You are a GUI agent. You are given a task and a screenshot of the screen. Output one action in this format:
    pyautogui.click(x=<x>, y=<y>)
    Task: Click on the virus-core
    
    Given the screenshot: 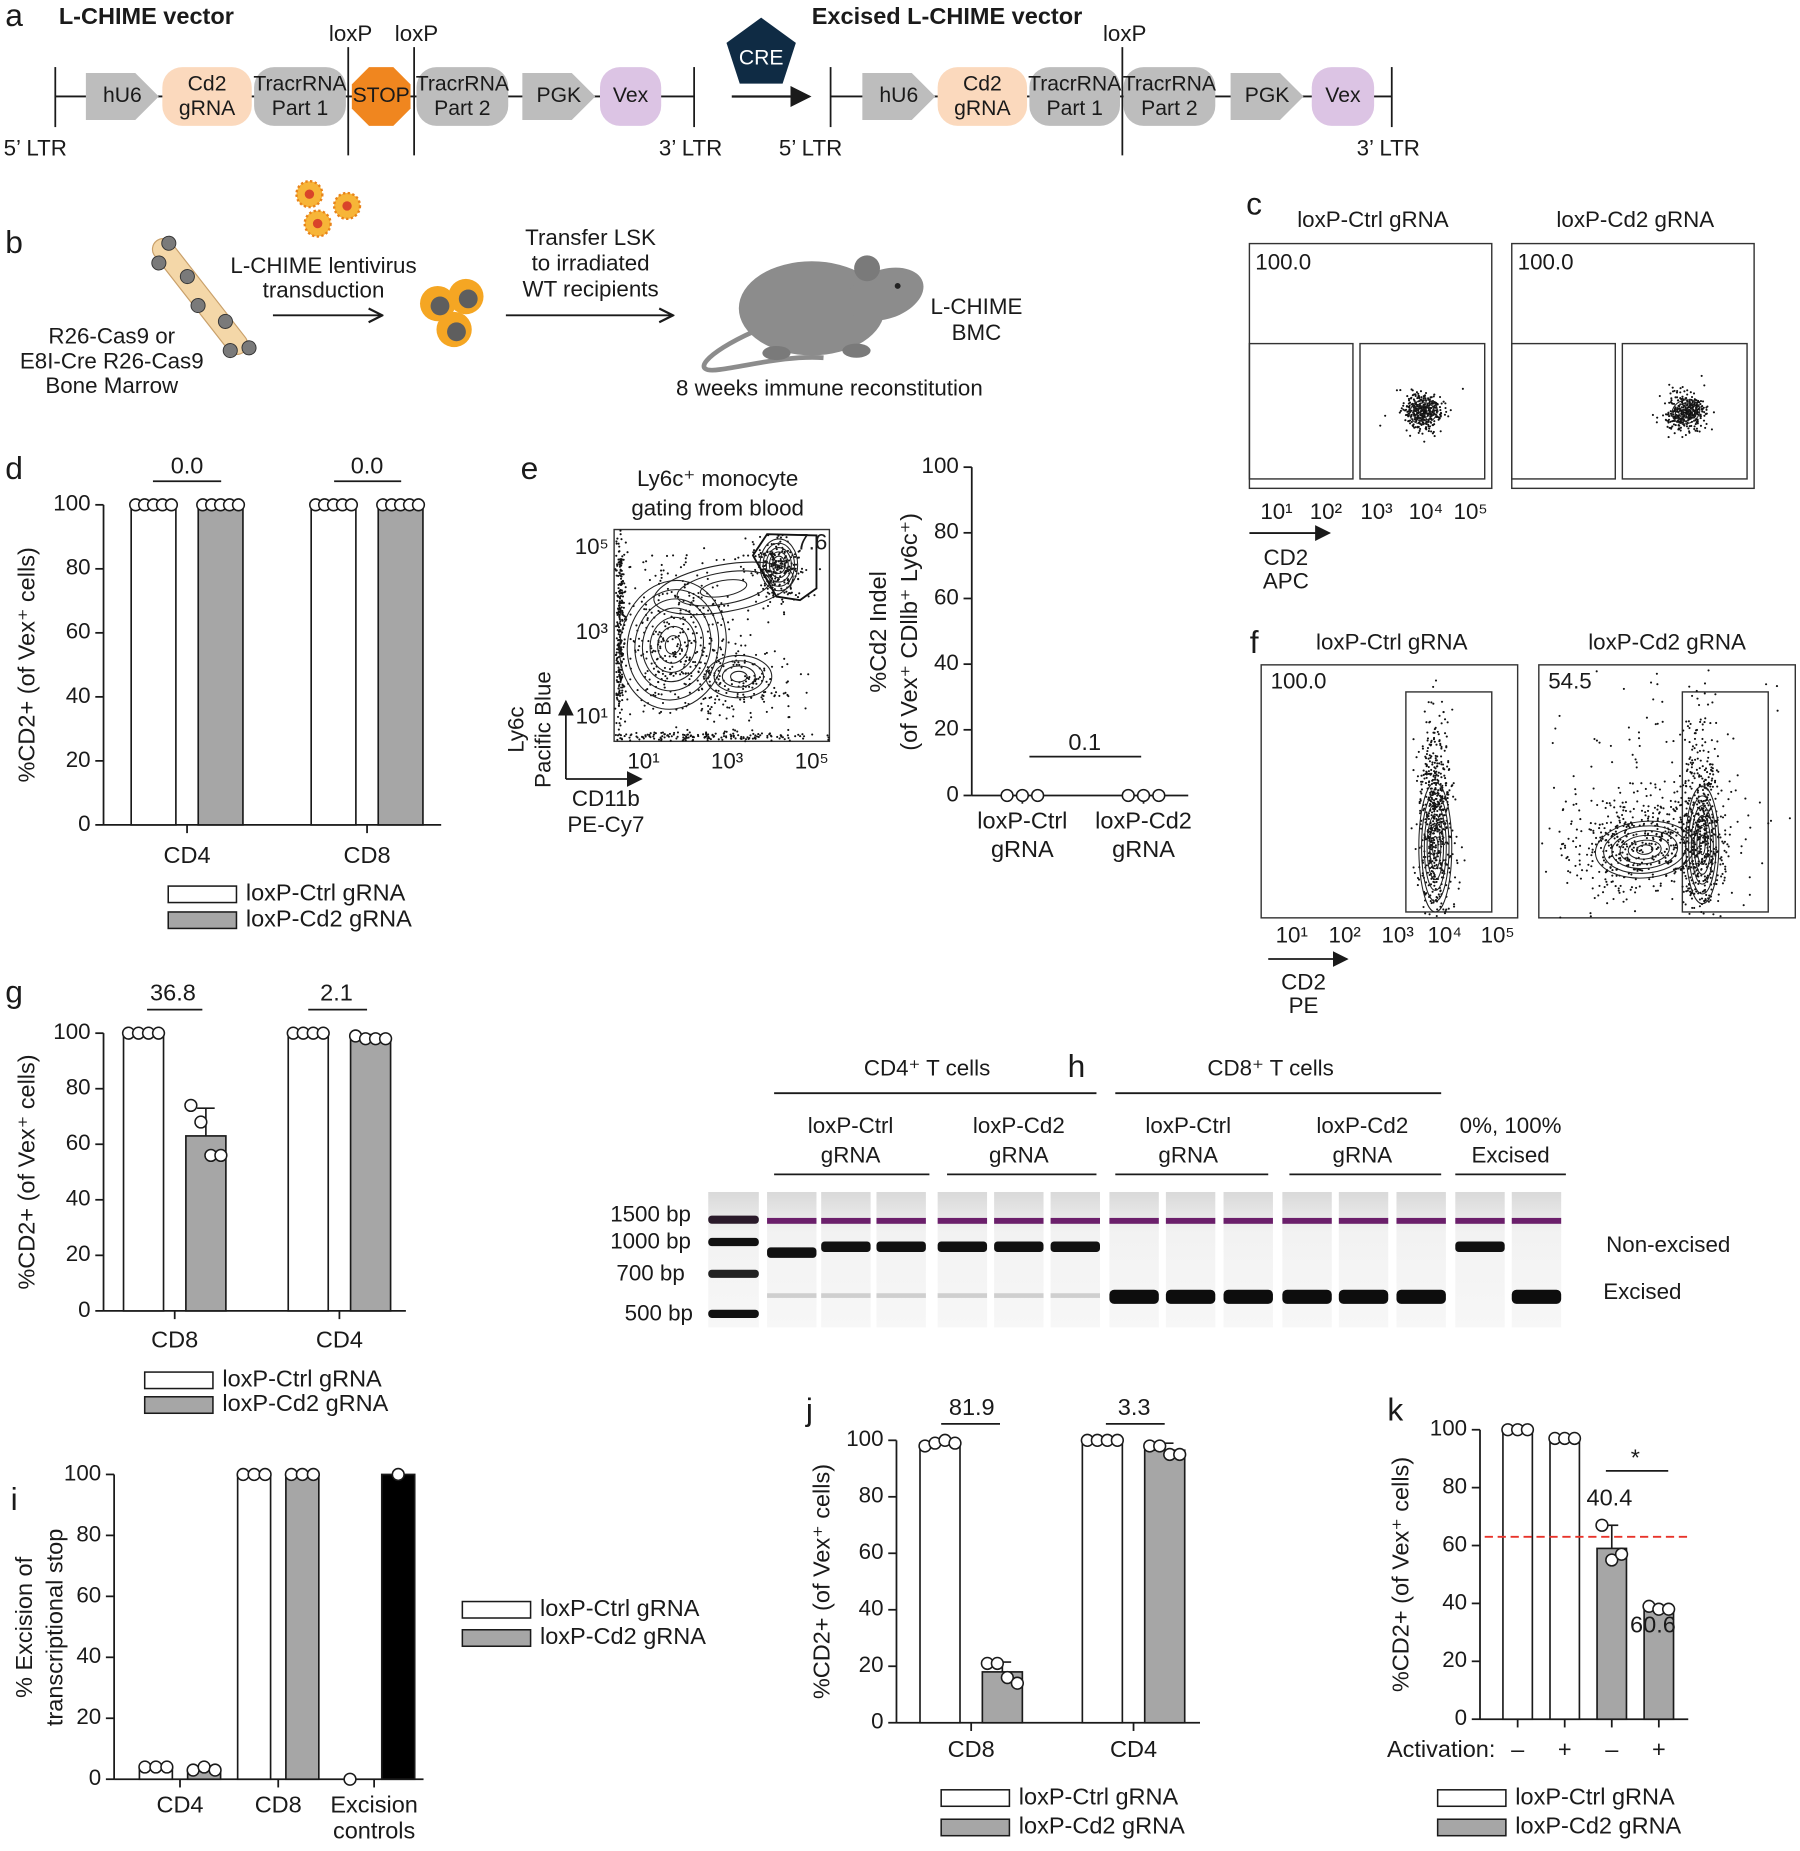 What is the action you would take?
    pyautogui.click(x=317, y=223)
    